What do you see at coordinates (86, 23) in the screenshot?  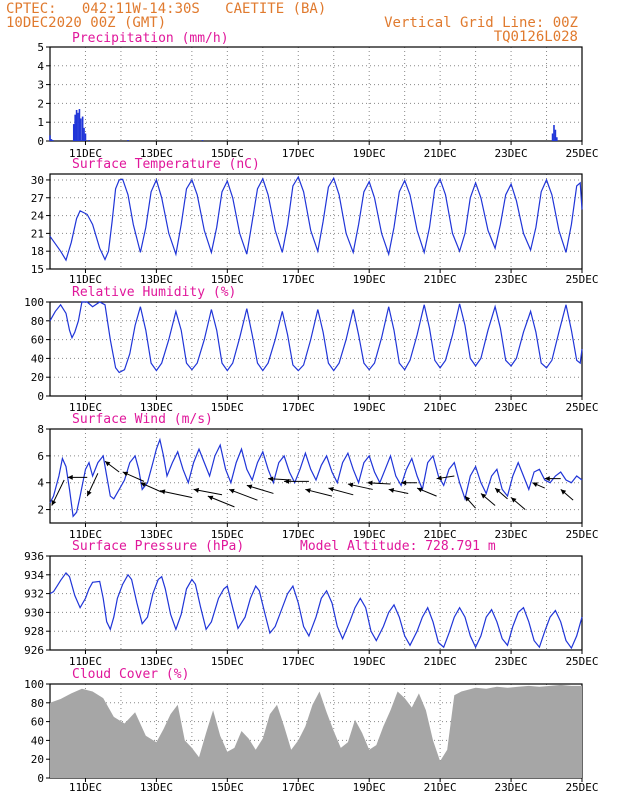 I see `run-date: 10DEC2020 00Z (GMT)` at bounding box center [86, 23].